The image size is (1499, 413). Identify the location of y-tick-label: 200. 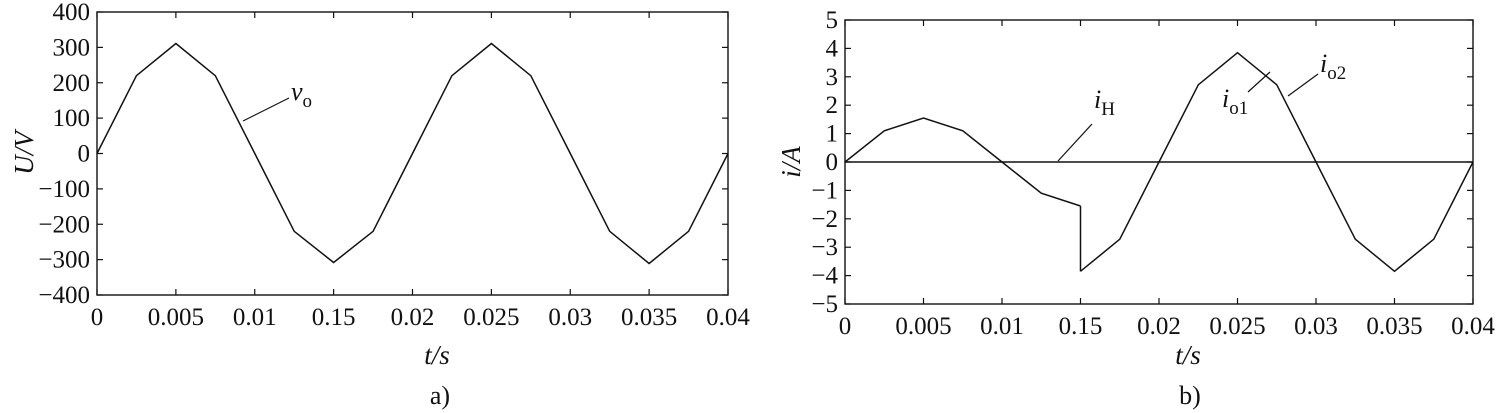
(72, 83).